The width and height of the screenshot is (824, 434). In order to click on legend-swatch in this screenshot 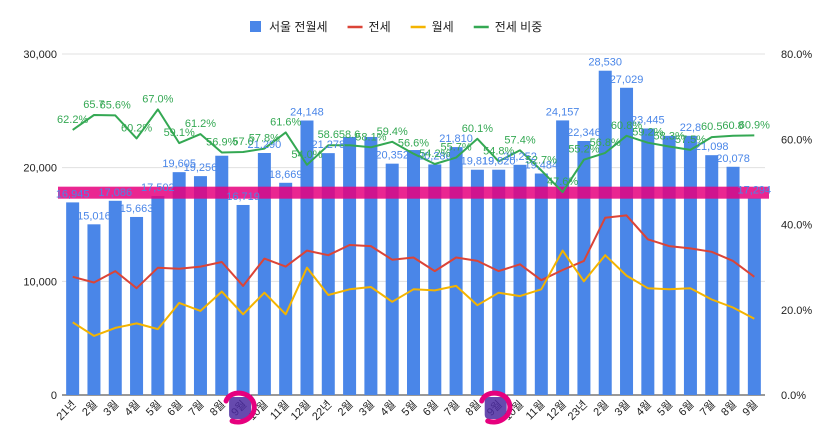, I will do `click(255, 26)`.